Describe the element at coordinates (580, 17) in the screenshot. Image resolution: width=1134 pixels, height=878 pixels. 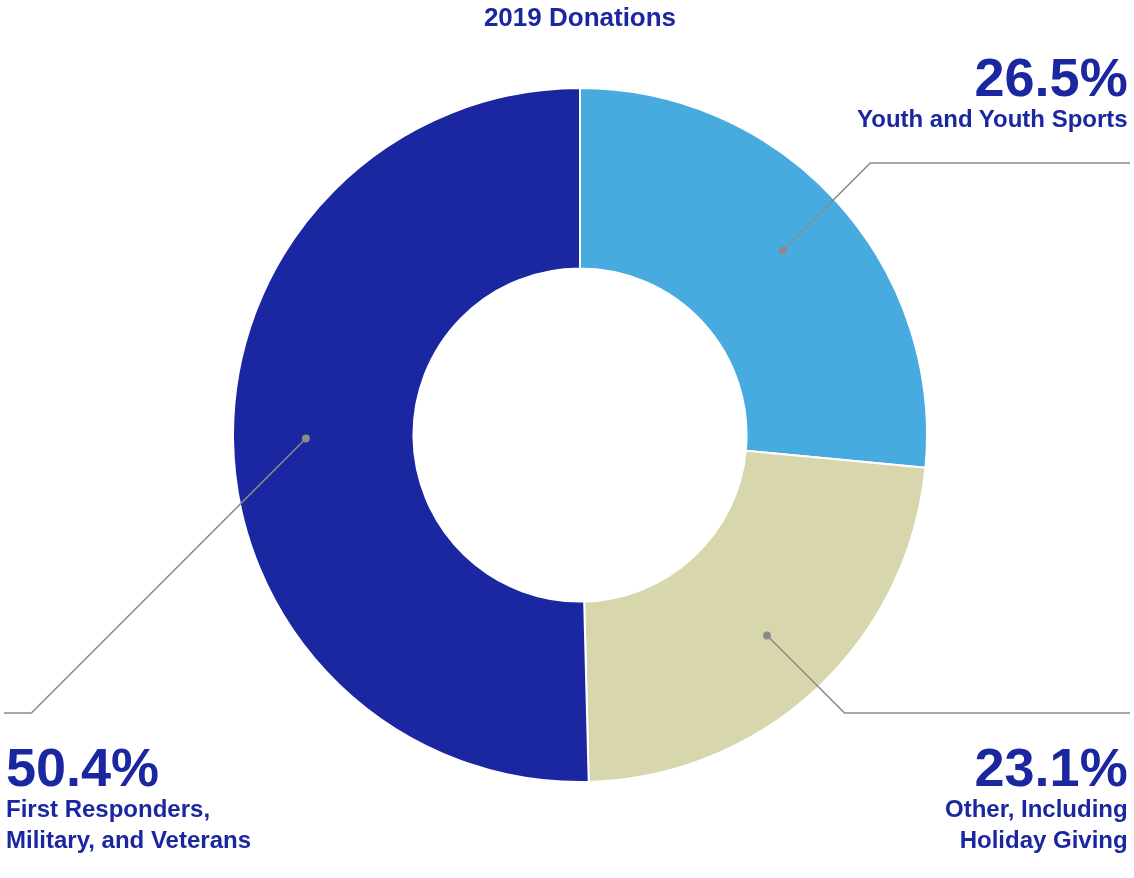
I see `chart-title: 2019 Donations` at that location.